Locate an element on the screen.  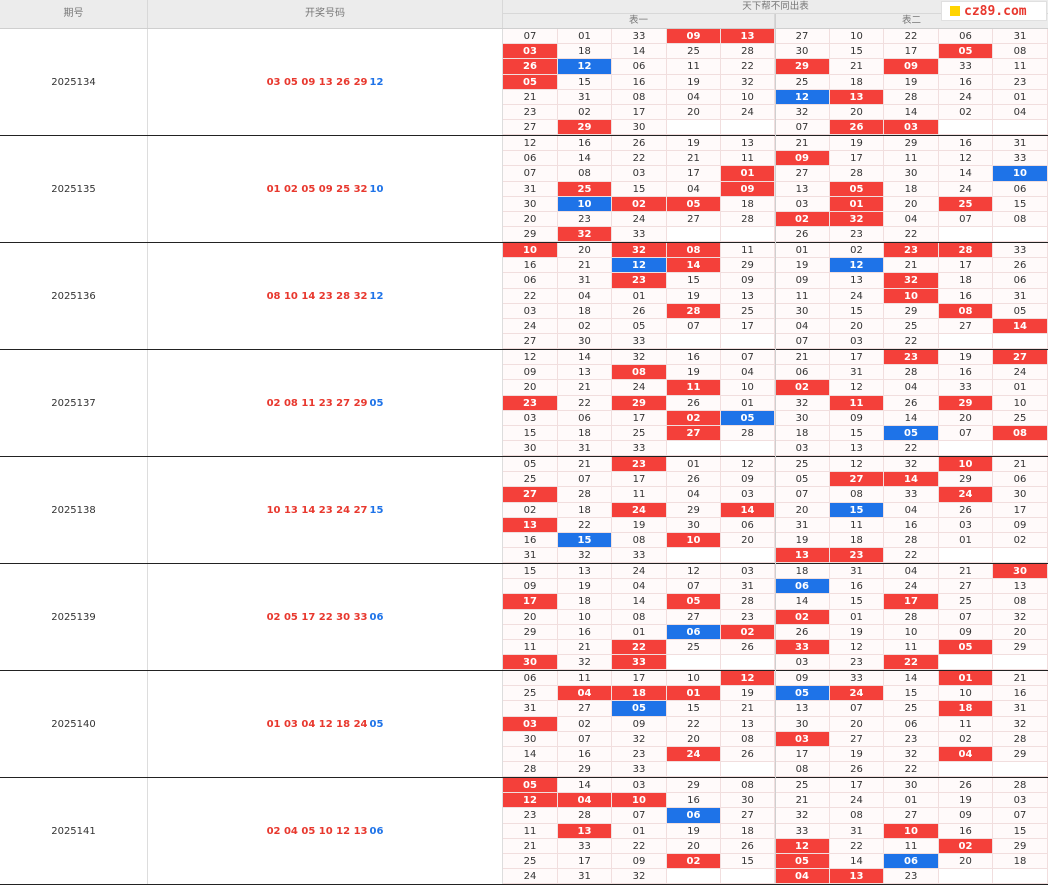
table2-cell: 13 is located at coordinates (857, 449).